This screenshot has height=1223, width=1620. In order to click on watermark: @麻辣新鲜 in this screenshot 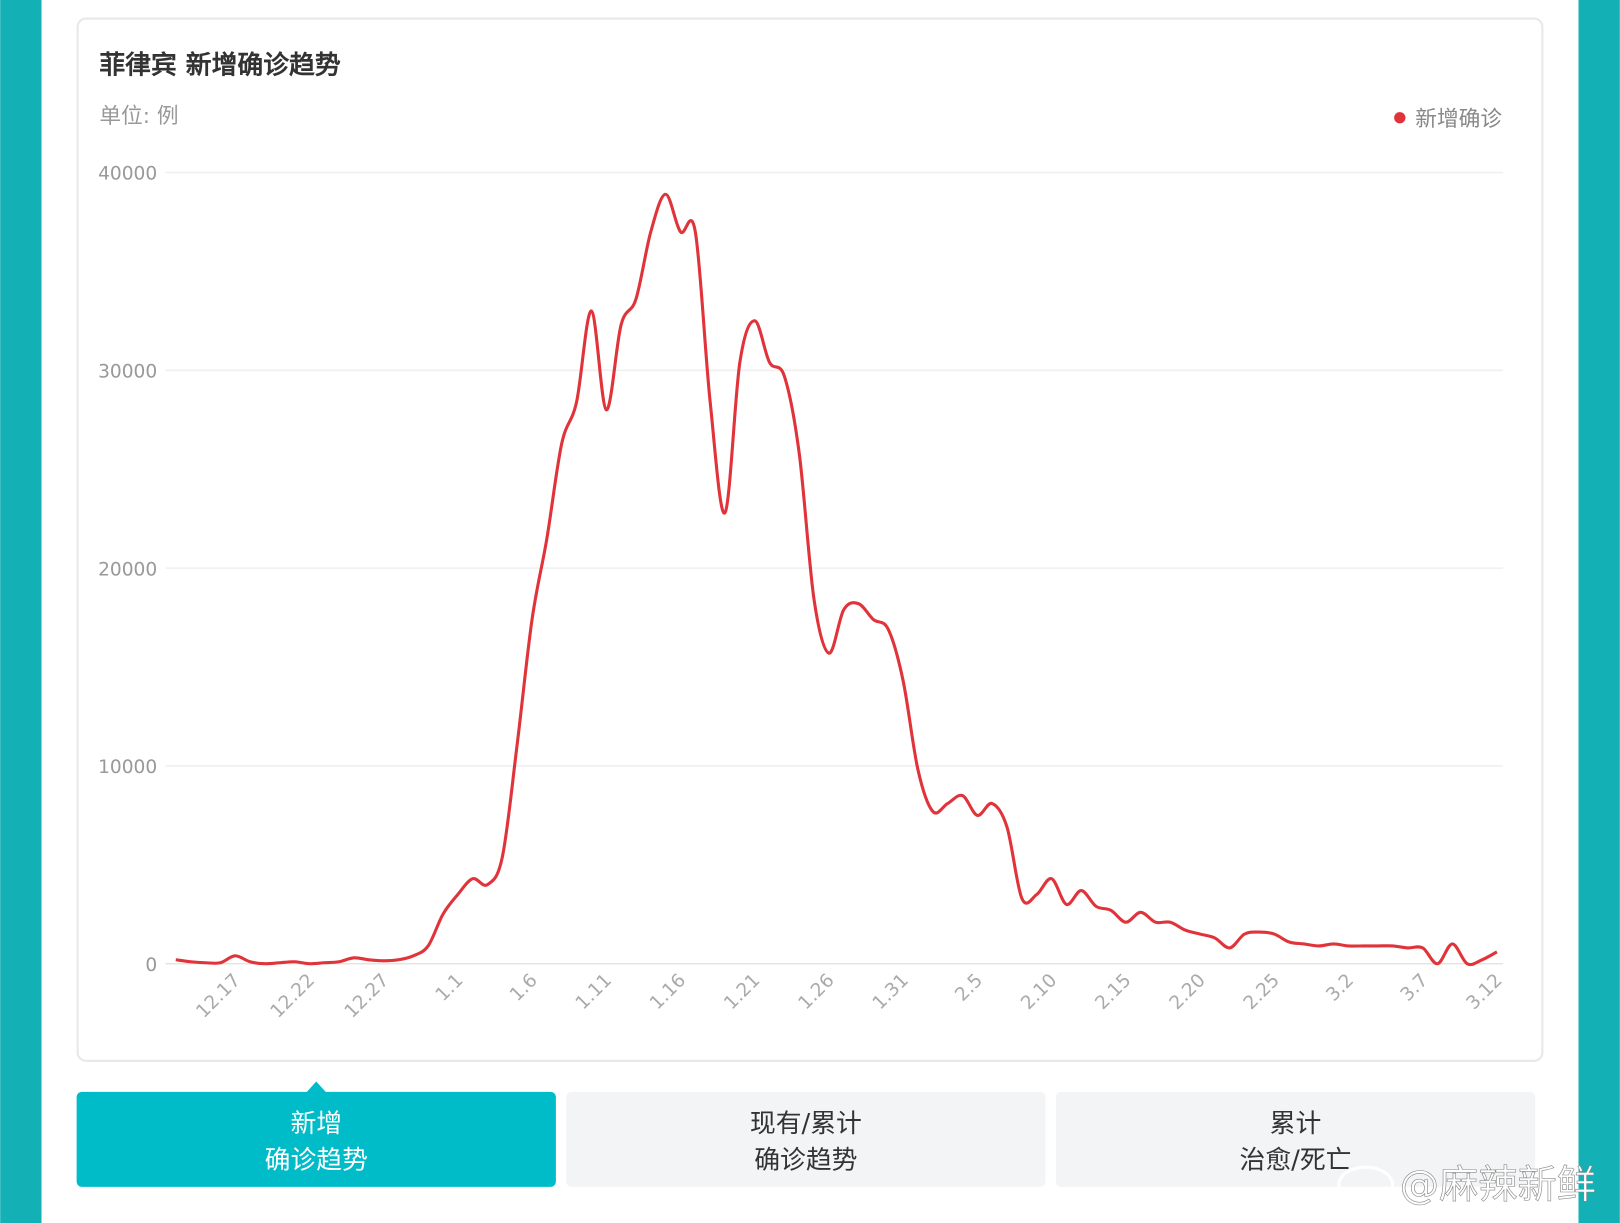, I will do `click(1466, 1186)`.